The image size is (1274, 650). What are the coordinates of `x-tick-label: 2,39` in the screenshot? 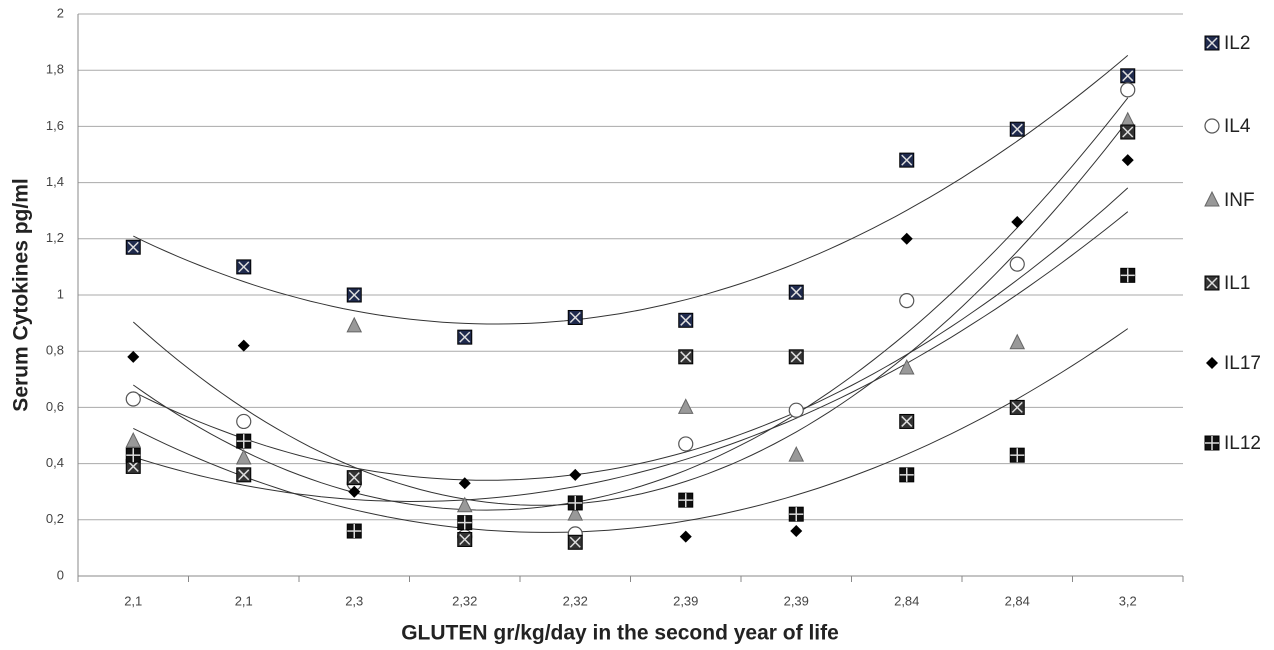 It's located at (685, 600).